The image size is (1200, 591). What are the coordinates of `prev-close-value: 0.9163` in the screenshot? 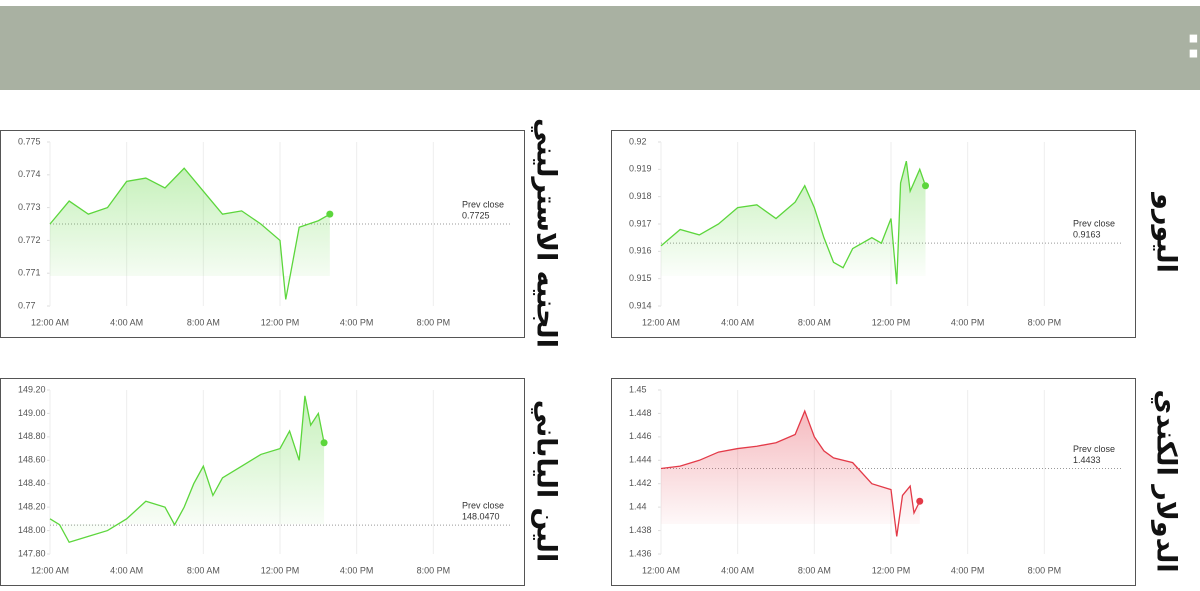 It's located at (1087, 235).